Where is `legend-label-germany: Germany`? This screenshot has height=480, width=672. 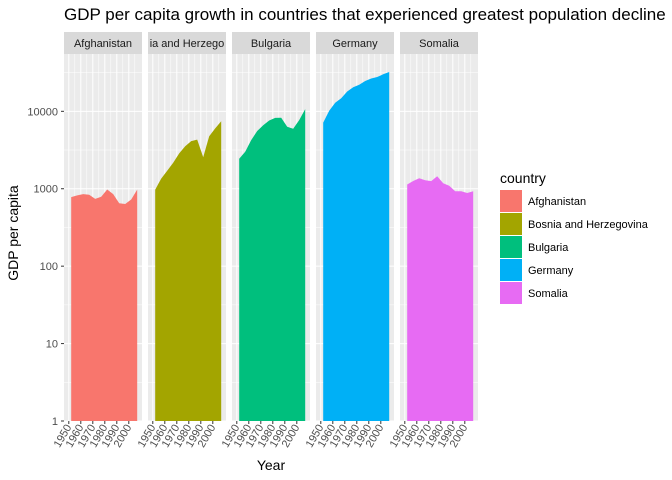
legend-label-germany: Germany is located at coordinates (551, 271).